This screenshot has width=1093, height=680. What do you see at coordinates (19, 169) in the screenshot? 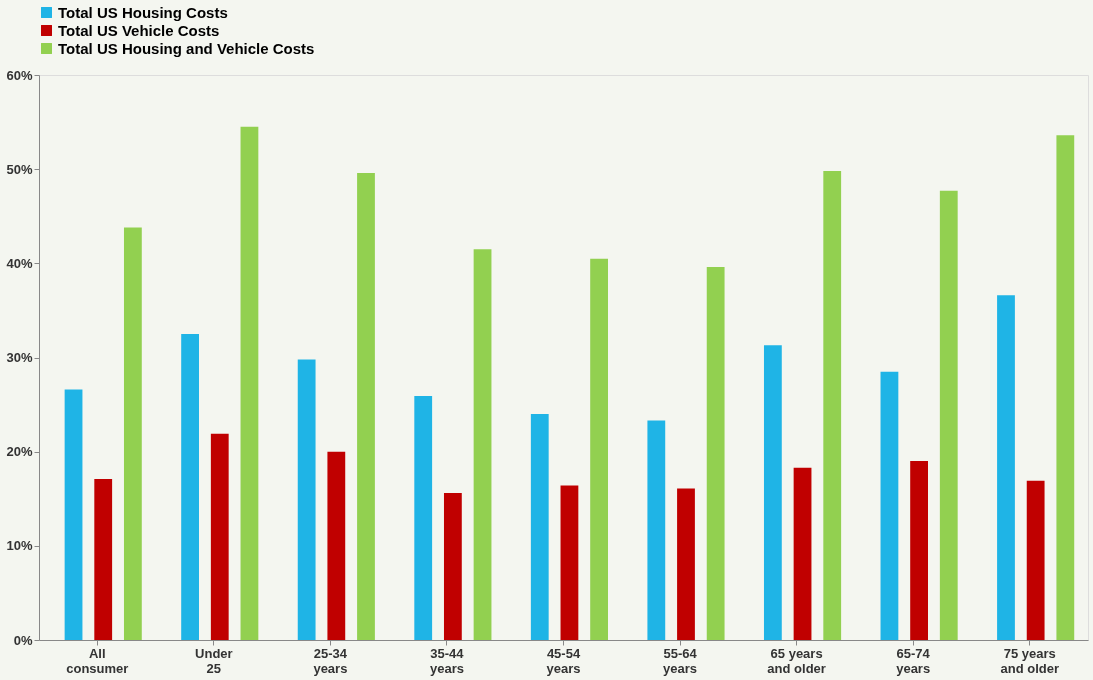
I see `y-tick-label: 50%` at bounding box center [19, 169].